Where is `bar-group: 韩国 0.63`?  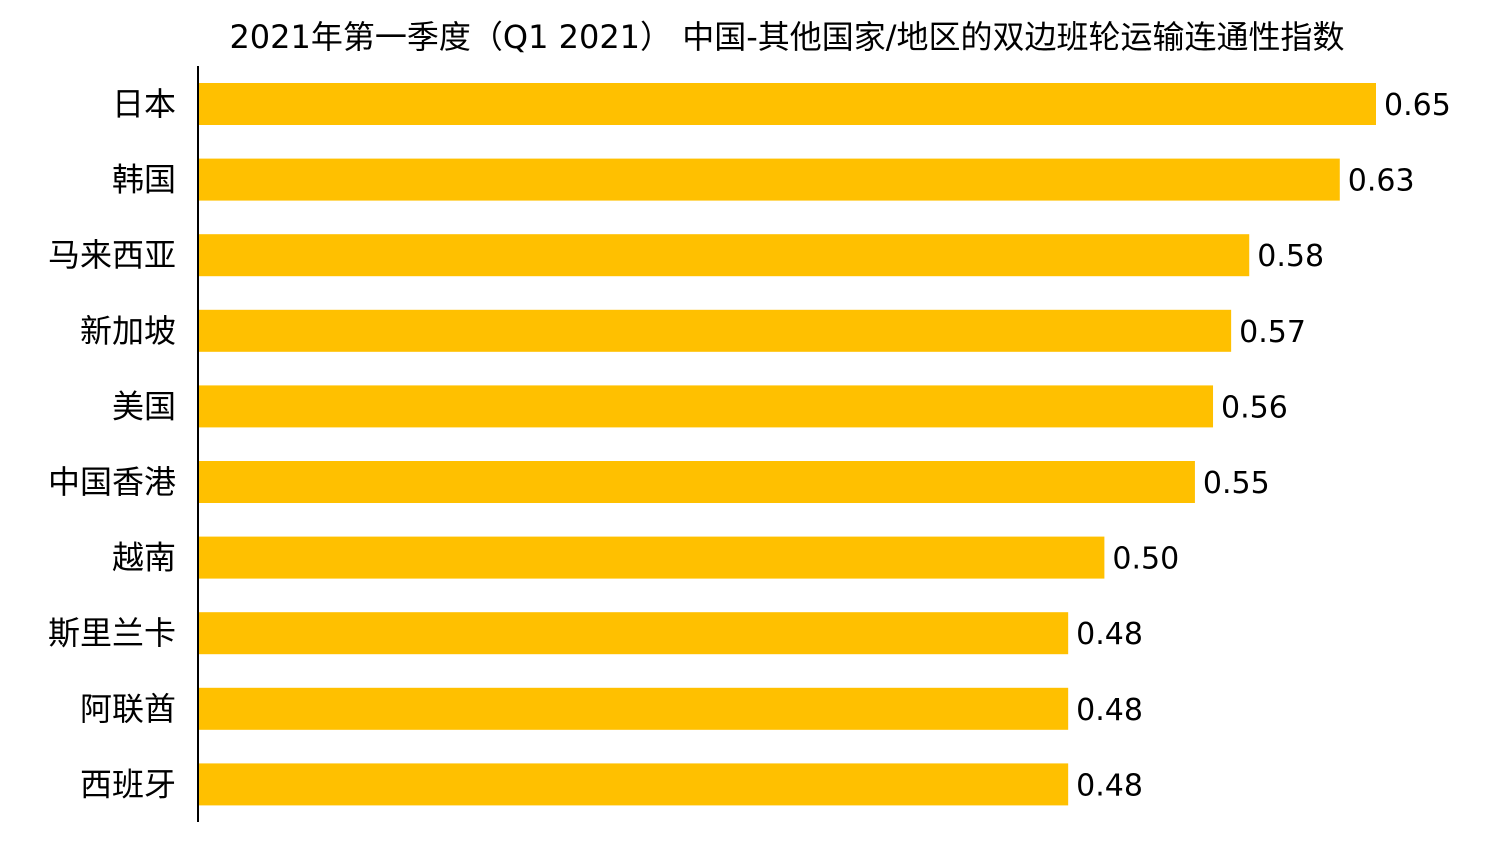 bar-group: 韩国 0.63 is located at coordinates (763, 179).